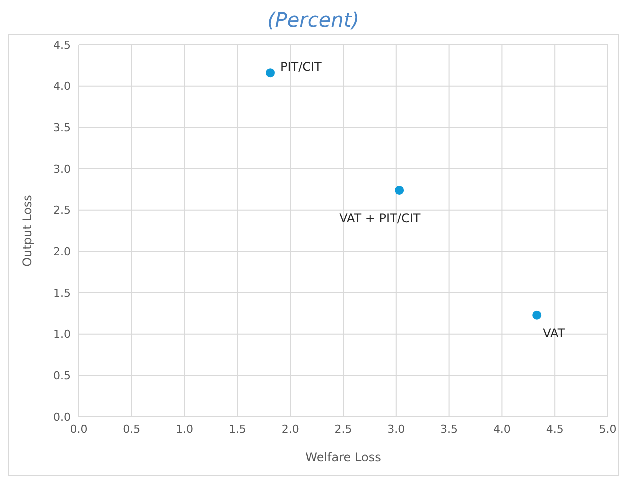 The image size is (627, 495). Describe the element at coordinates (79, 429) in the screenshot. I see `x-tick-label: 0.0` at that location.